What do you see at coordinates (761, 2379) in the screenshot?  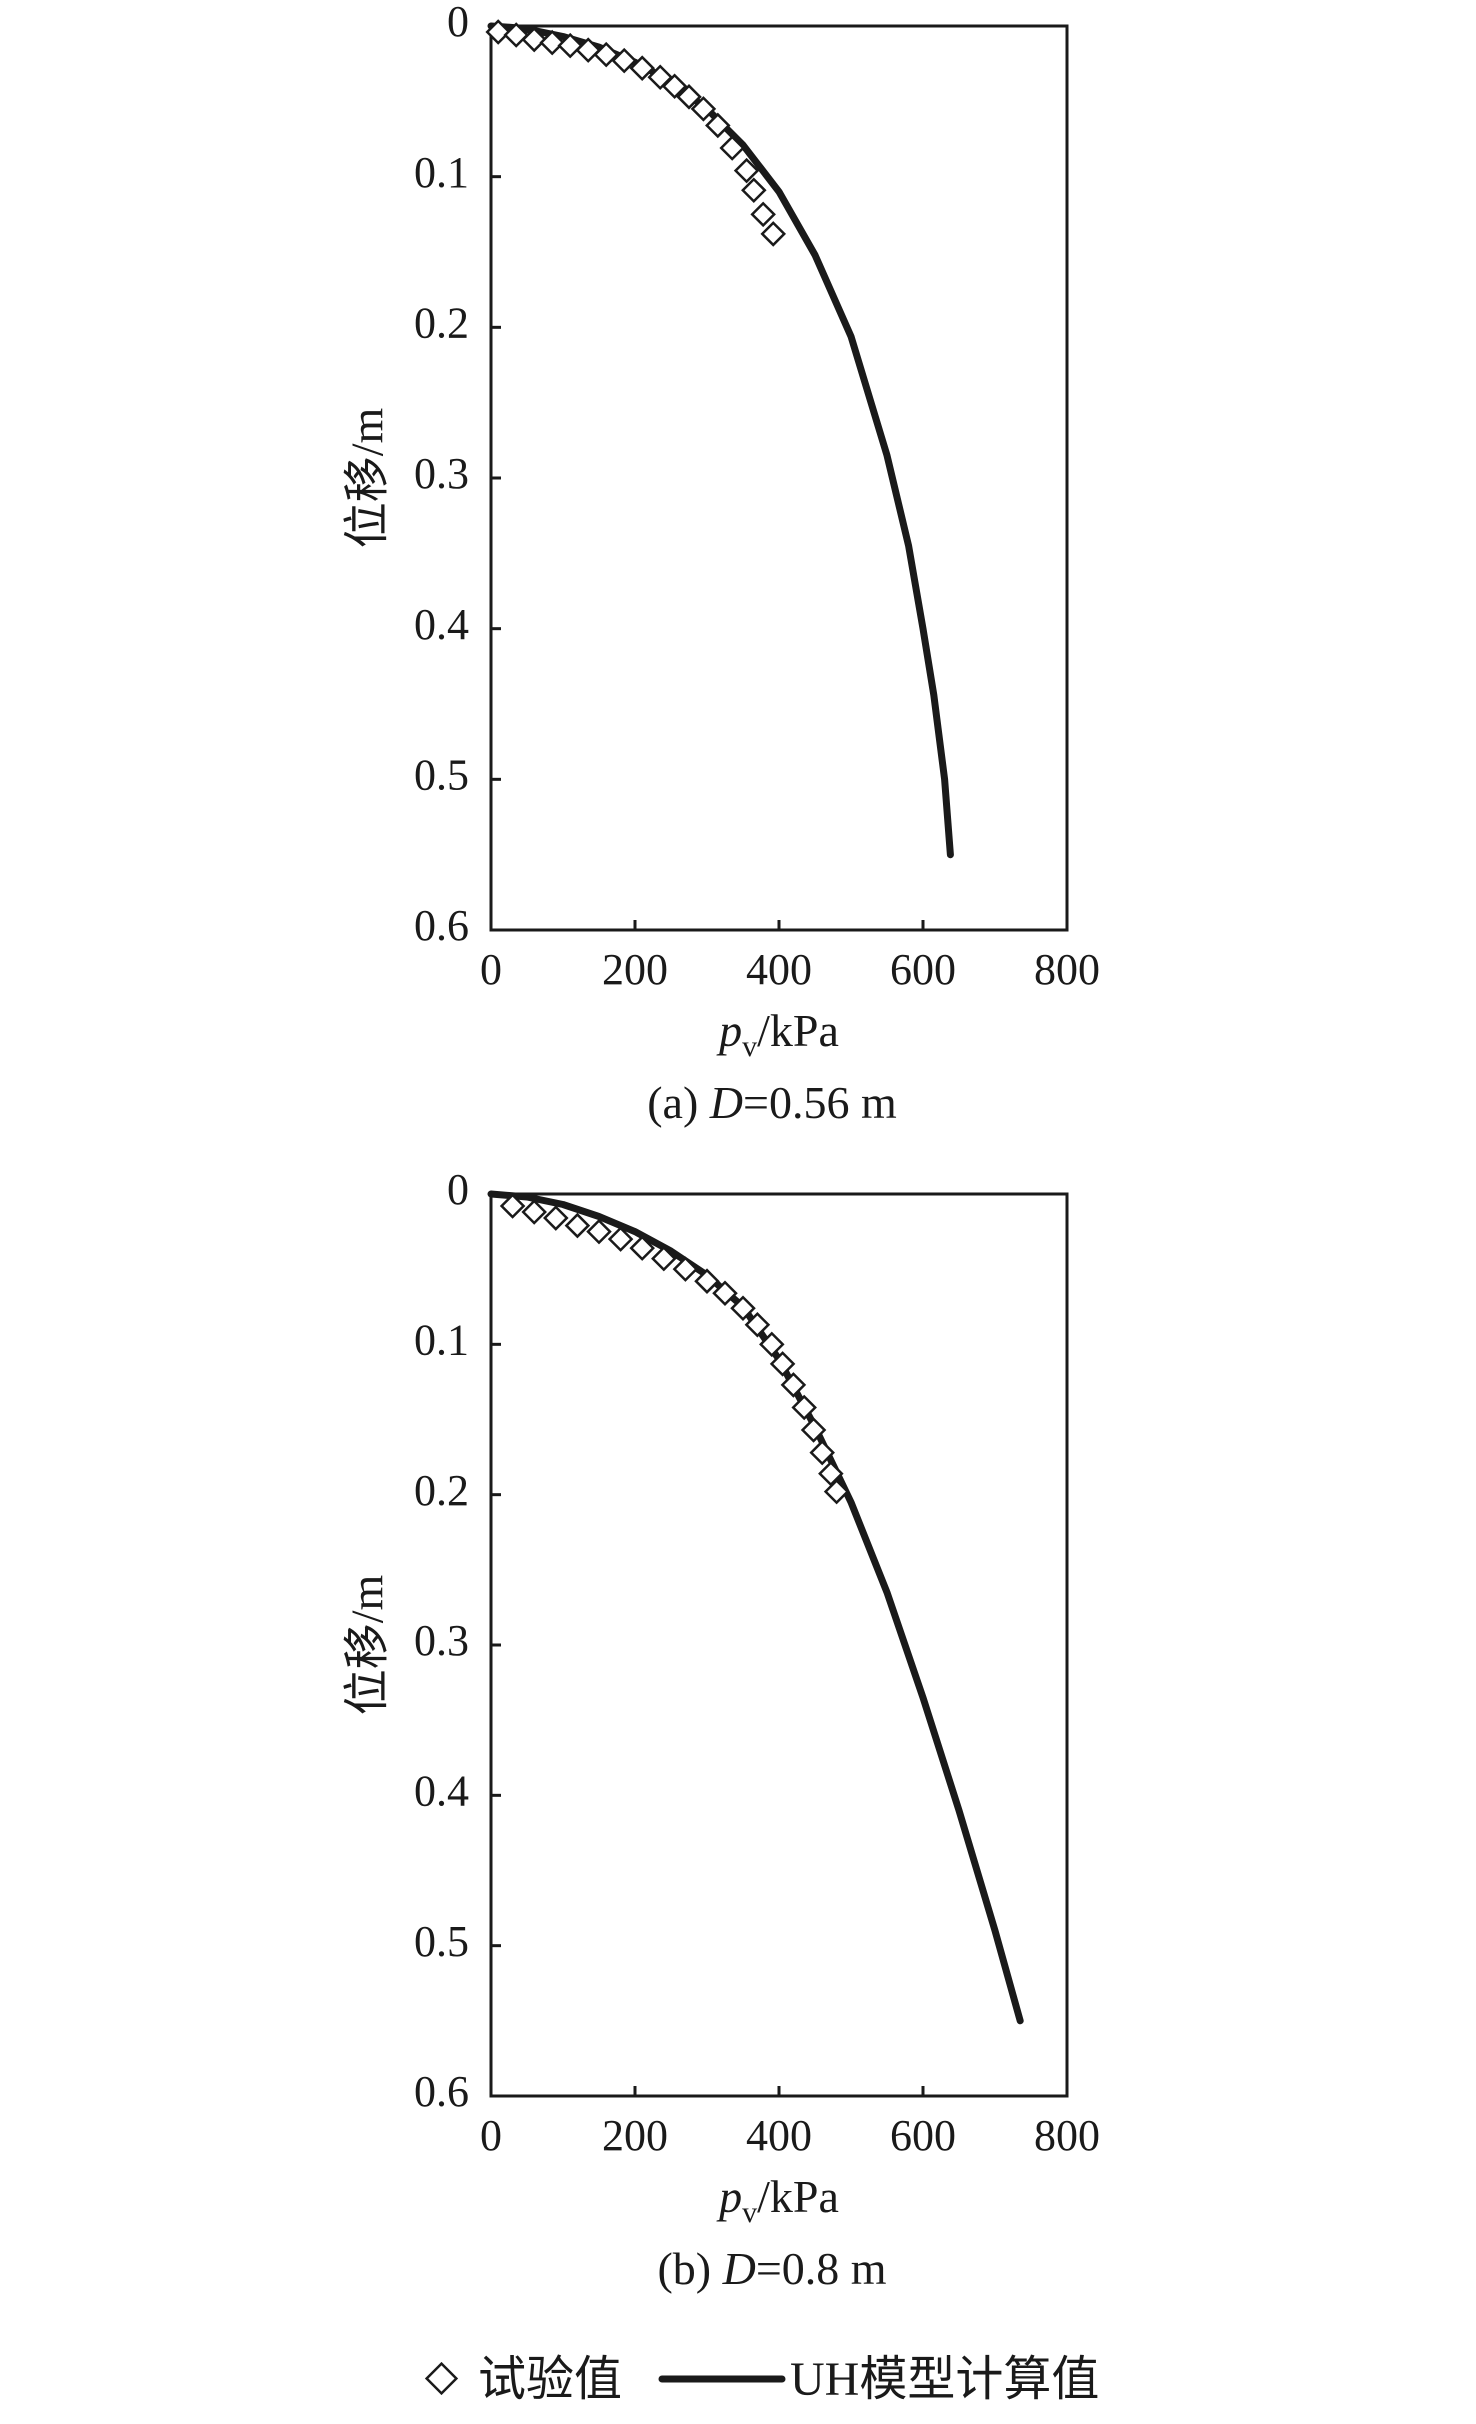 I see `legend: 试验值 UH模型计算值` at bounding box center [761, 2379].